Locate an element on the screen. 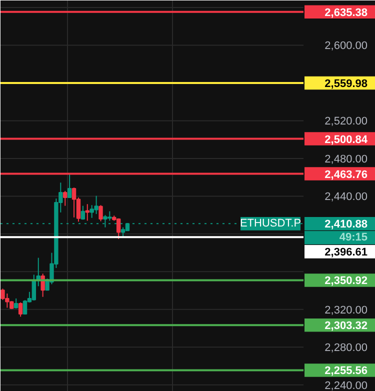 The height and width of the screenshot is (391, 375). y-tick-label: 2,280.00 is located at coordinates (346, 348).